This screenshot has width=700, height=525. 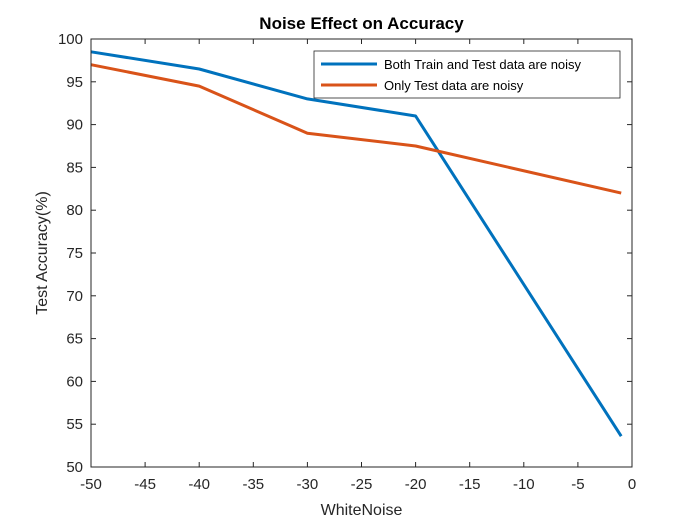 I want to click on y-tick-label: 80, so click(x=74, y=210).